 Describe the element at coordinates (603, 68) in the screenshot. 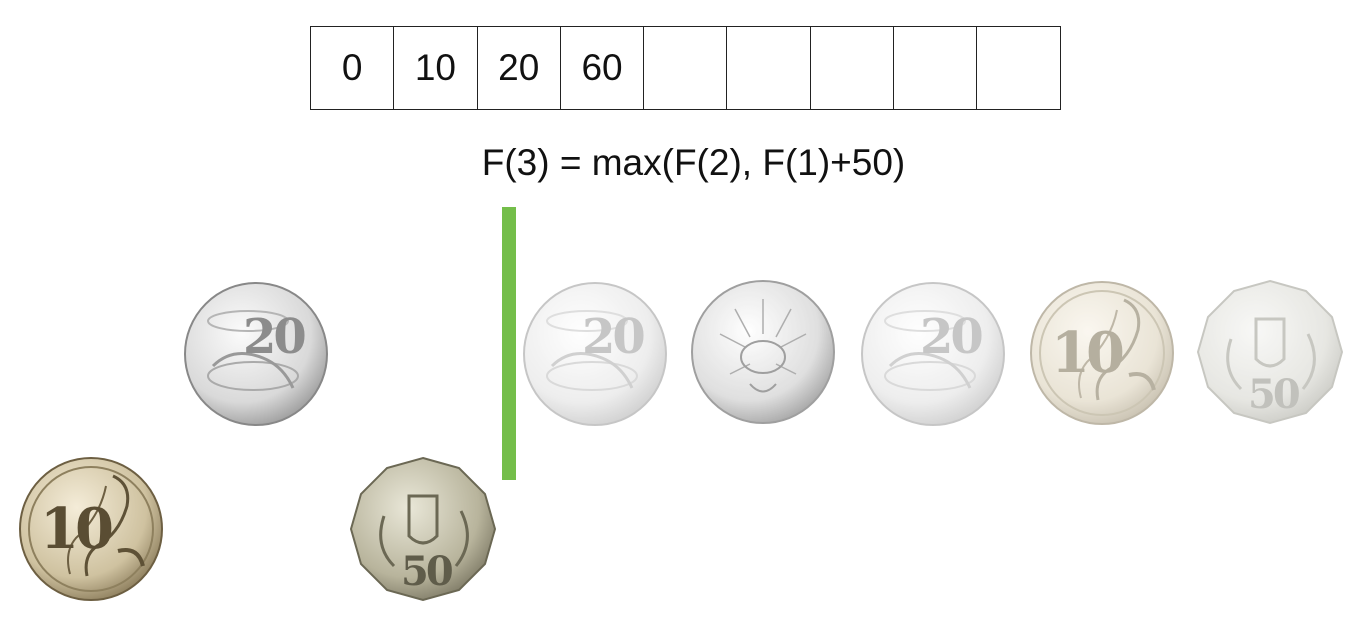

I see `dp-cell-3: 60` at that location.